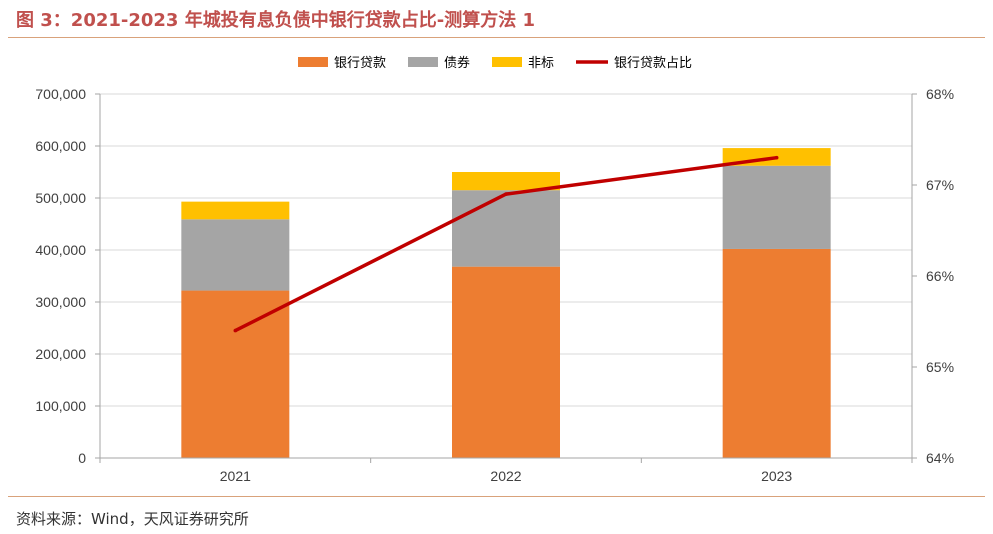 This screenshot has width=993, height=534. I want to click on x-axis-tick-label: 2023, so click(776, 476).